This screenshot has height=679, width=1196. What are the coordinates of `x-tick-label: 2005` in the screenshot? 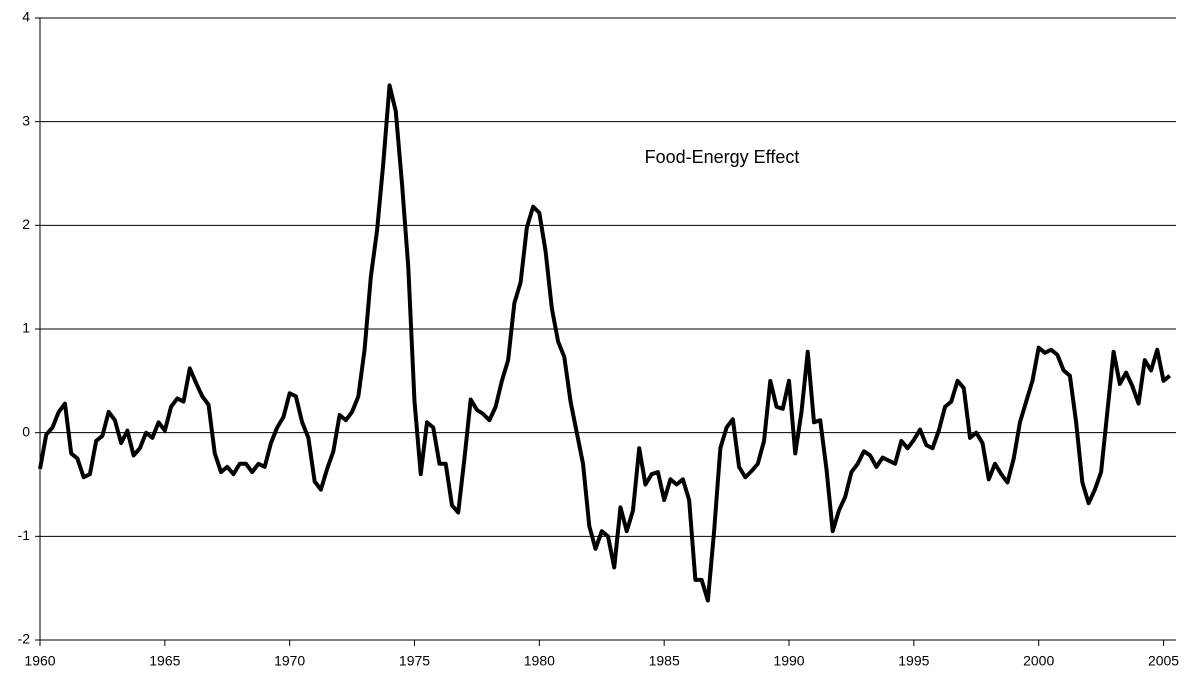 It's located at (1163, 661).